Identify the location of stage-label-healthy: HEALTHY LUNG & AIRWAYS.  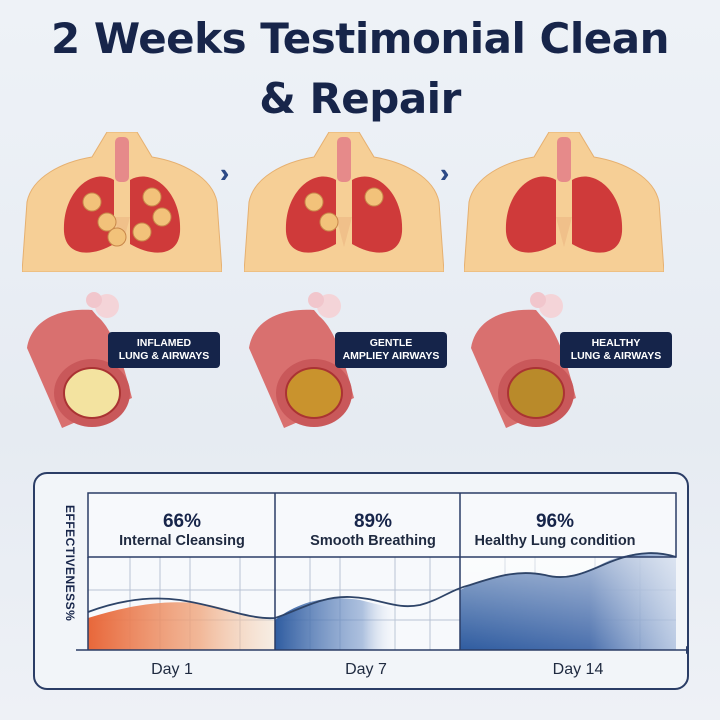
(616, 350).